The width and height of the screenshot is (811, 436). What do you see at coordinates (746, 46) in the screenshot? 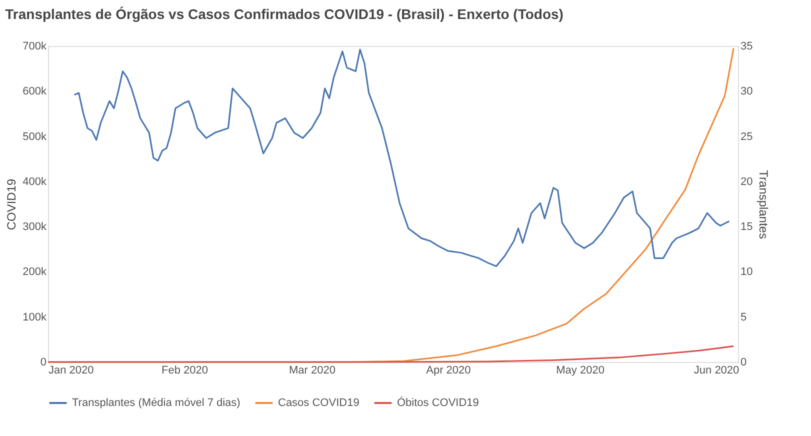
I see `y2-tick-label: 35` at bounding box center [746, 46].